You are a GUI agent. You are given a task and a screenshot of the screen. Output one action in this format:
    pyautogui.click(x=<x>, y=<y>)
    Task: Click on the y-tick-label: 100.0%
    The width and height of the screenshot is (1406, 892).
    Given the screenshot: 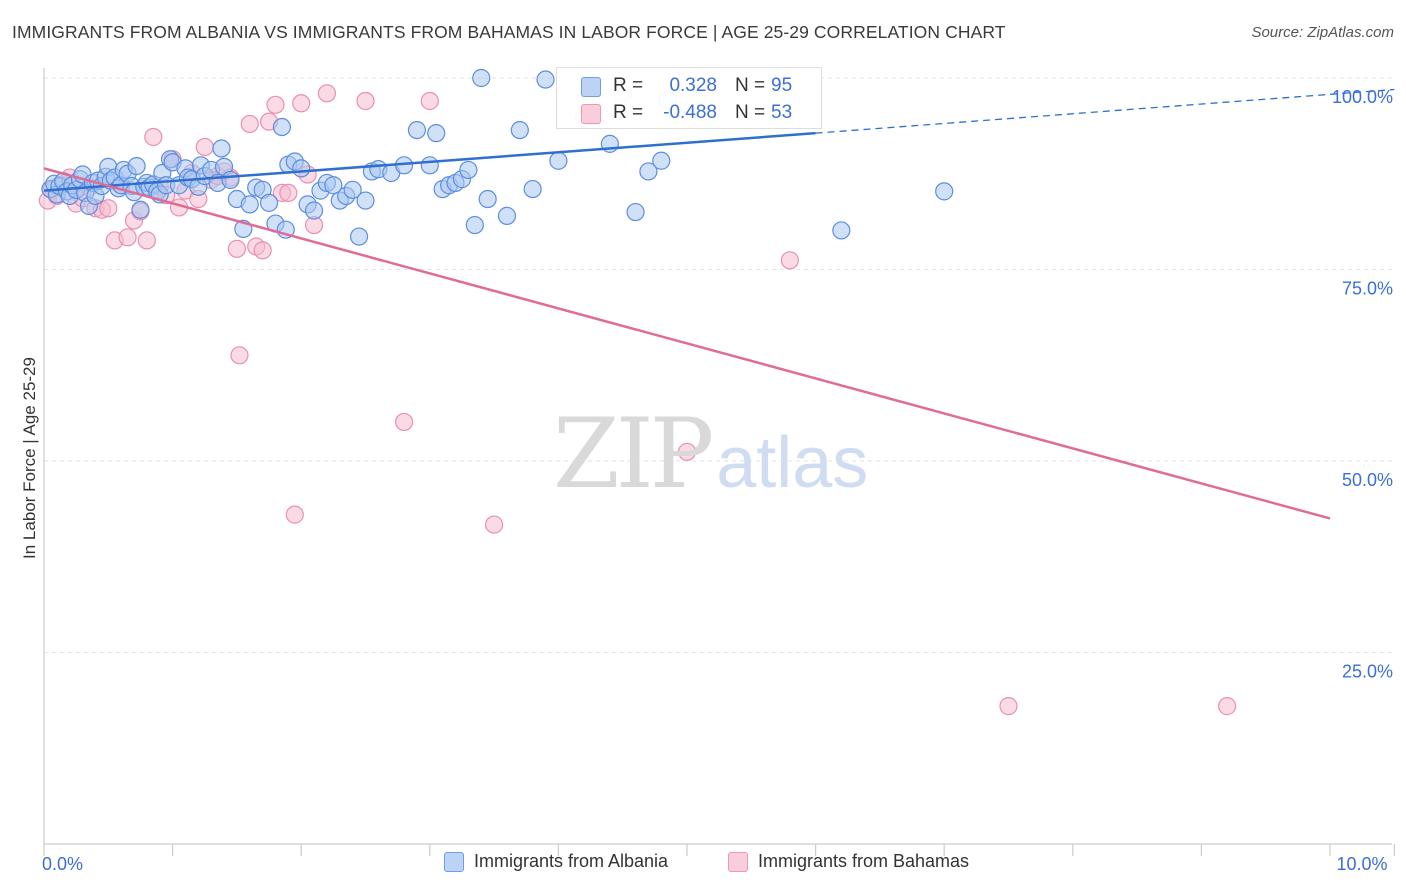 What is the action you would take?
    pyautogui.click(x=1362, y=97)
    